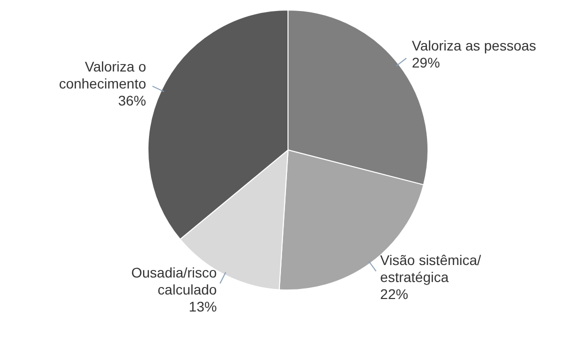 The image size is (588, 360). I want to click on data-label: 29%, so click(426, 62).